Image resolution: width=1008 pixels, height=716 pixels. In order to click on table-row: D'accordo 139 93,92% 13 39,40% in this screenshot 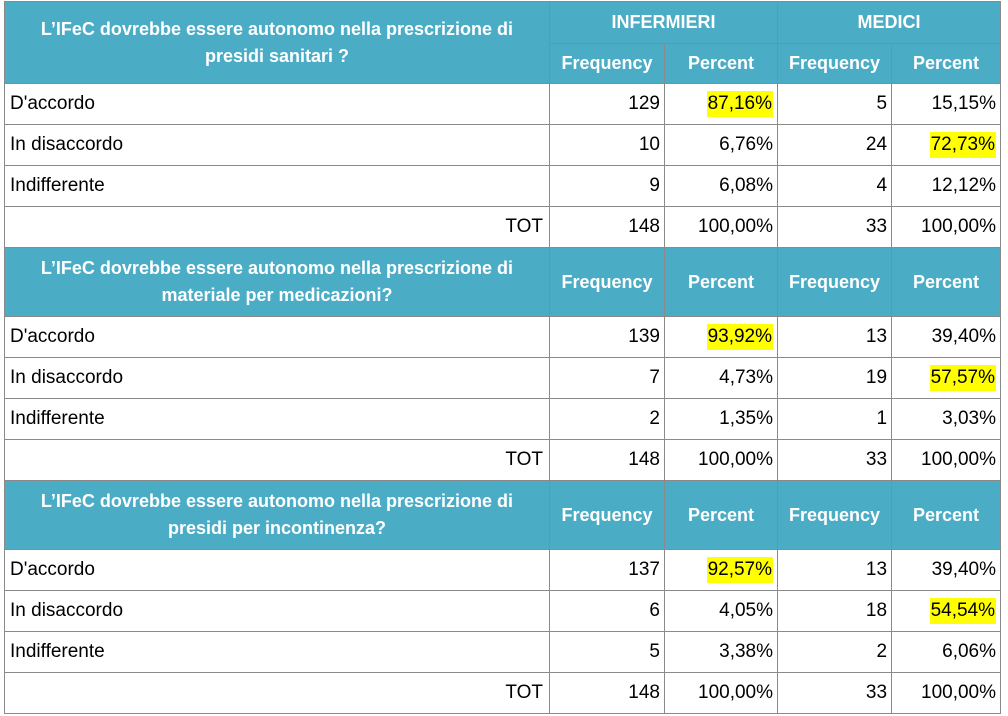, I will do `click(503, 337)`.